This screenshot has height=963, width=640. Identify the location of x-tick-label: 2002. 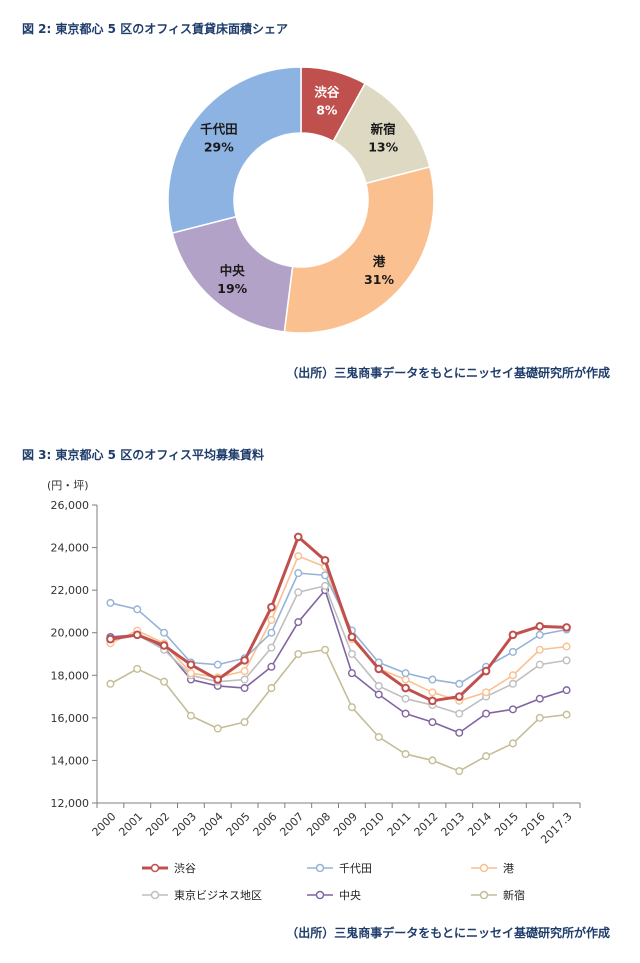
(157, 824).